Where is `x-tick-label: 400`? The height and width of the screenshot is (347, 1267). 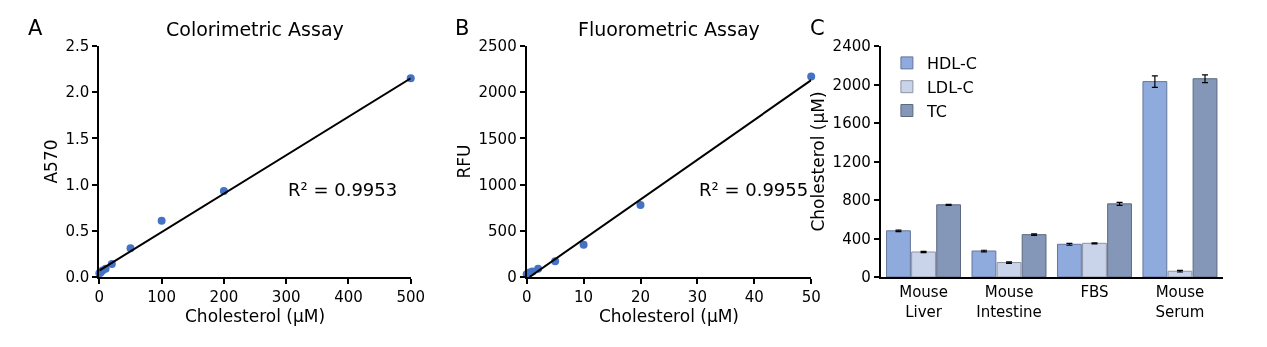 x-tick-label: 400 is located at coordinates (348, 297).